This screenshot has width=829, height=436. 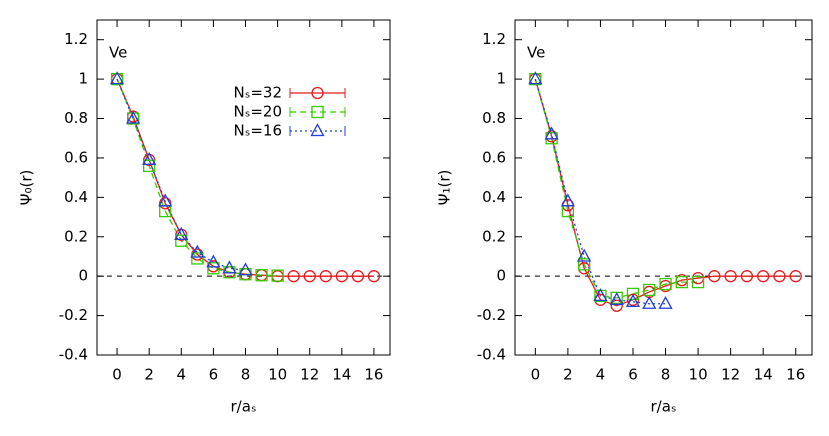 I want to click on y-axis-label: Ψ₀(r), so click(x=27, y=188).